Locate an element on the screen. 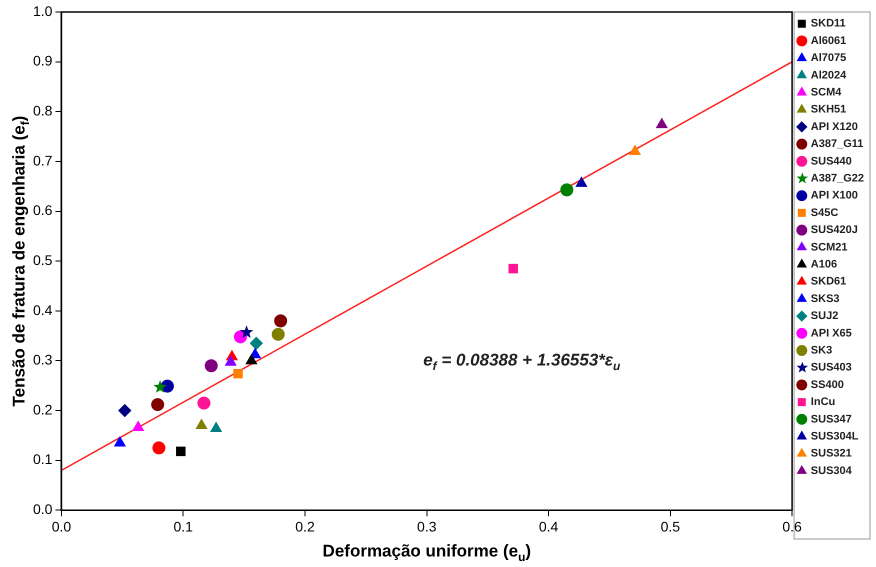 The image size is (876, 567). y-tick-label: 0.9 is located at coordinates (42, 60).